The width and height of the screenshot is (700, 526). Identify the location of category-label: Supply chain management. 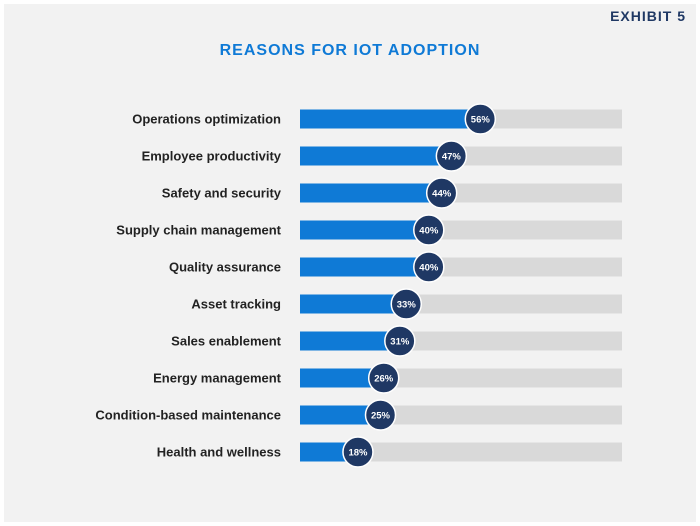
(198, 230).